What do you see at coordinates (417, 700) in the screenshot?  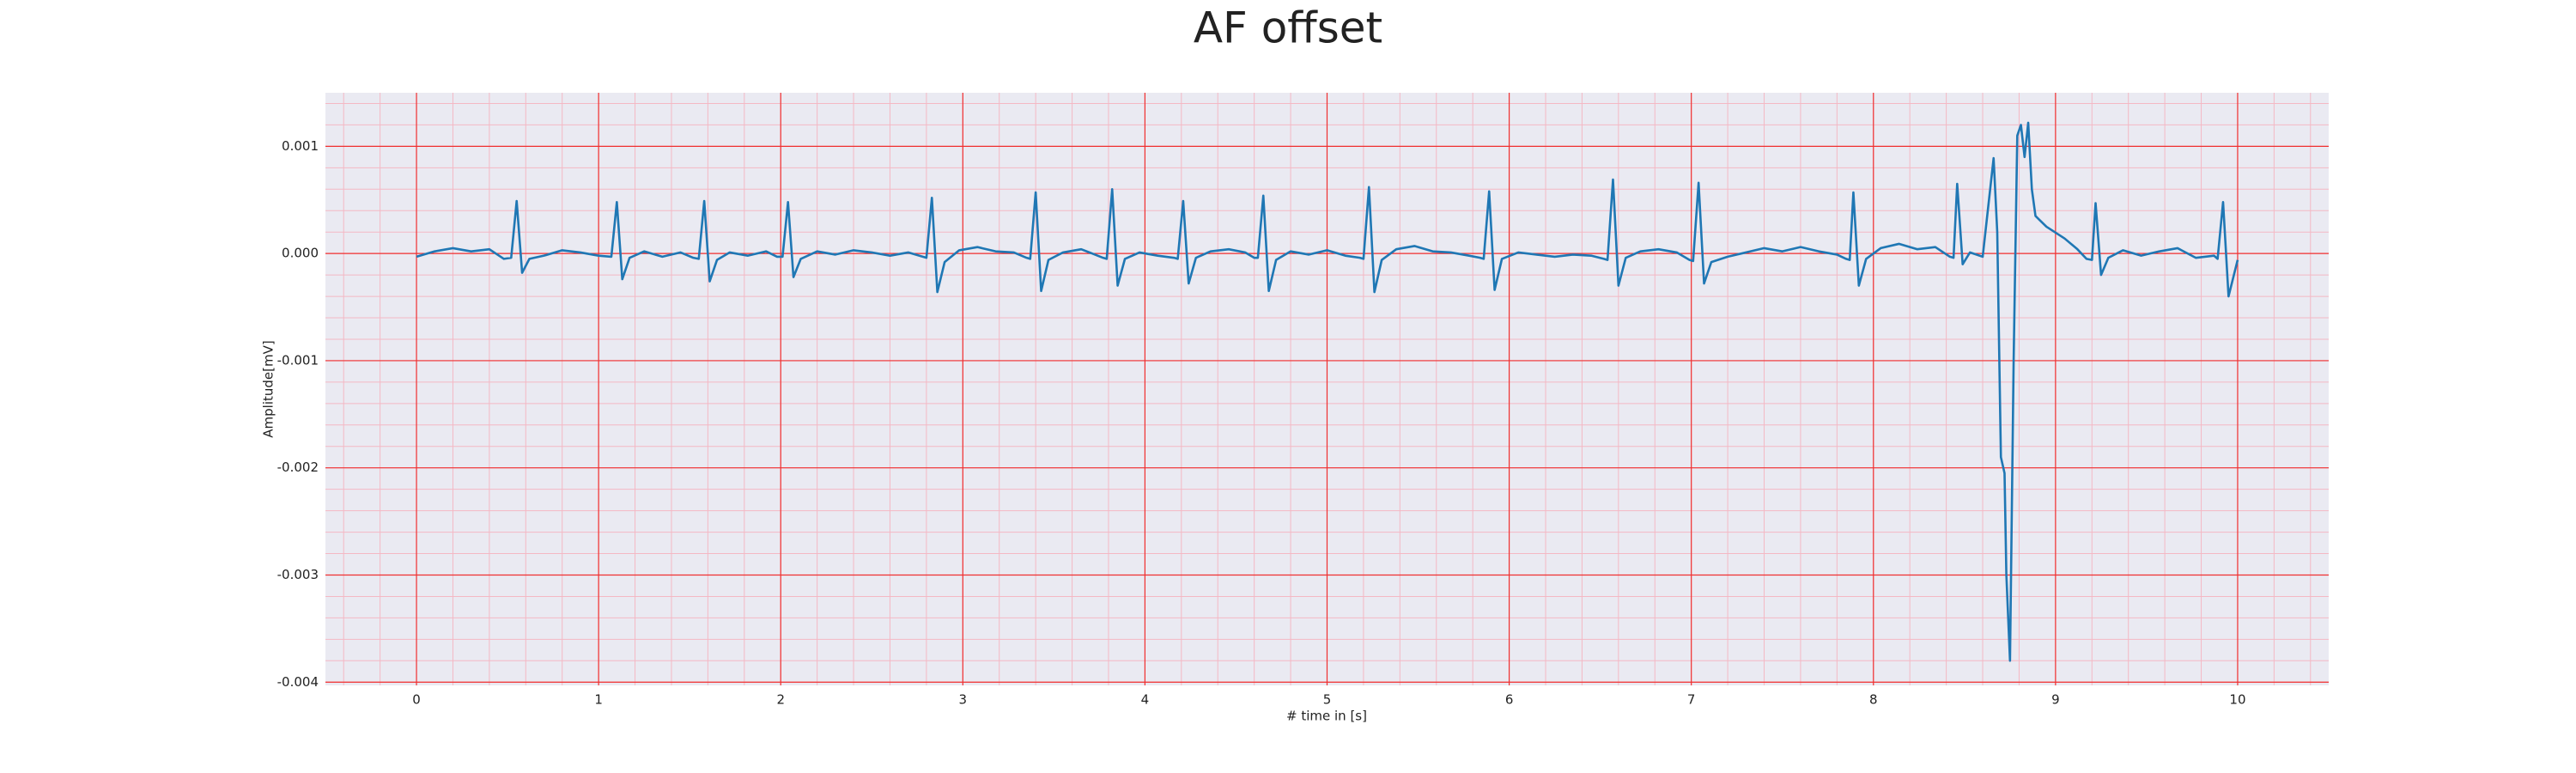 I see `x-tick-label: 0` at bounding box center [417, 700].